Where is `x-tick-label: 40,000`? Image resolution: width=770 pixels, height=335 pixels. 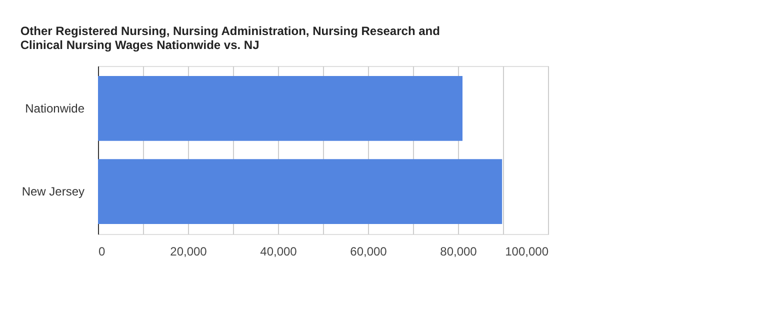 x-tick-label: 40,000 is located at coordinates (279, 251).